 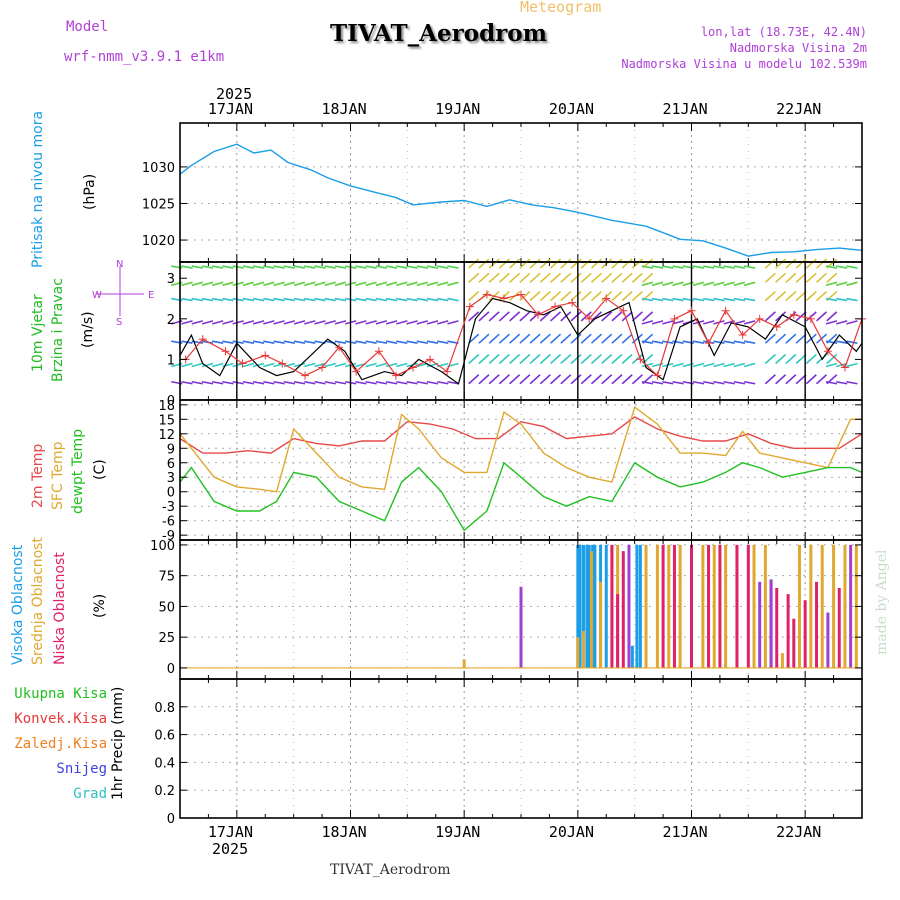 I want to click on y-tick-label: 18, so click(x=166, y=406).